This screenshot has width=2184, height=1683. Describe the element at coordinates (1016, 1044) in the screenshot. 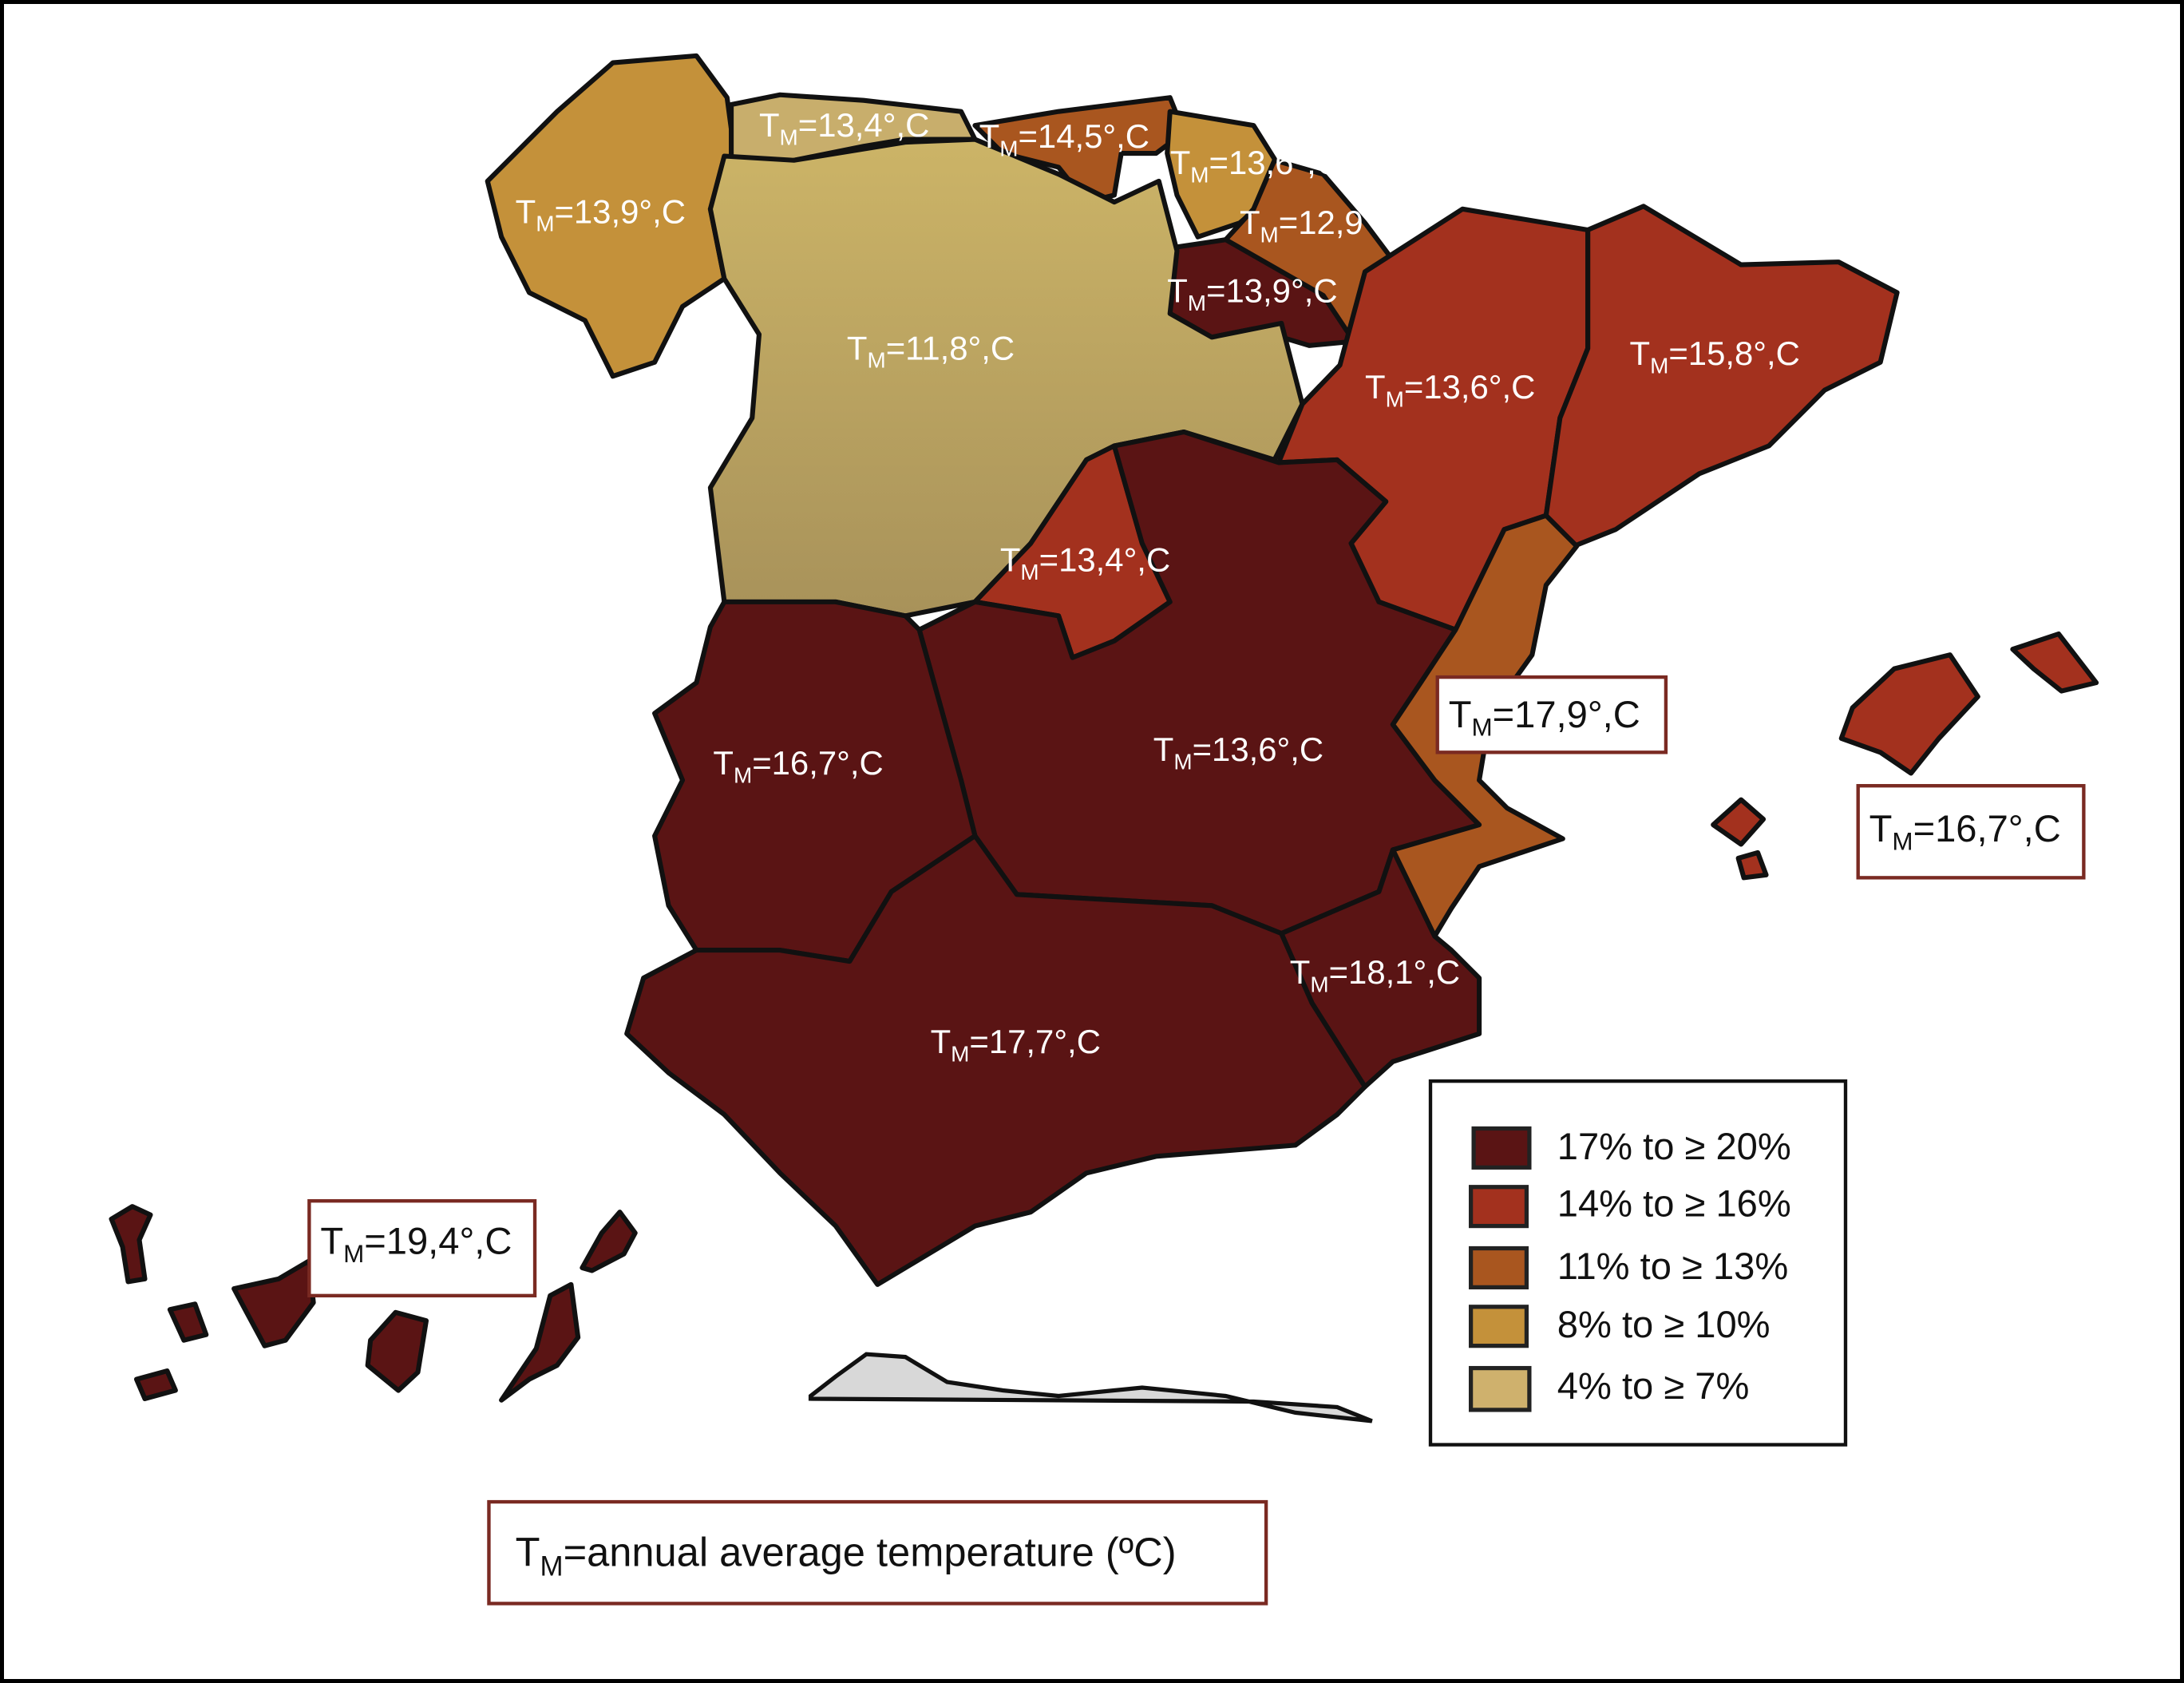

I see `label-andalusia: TM=17,7°,C` at that location.